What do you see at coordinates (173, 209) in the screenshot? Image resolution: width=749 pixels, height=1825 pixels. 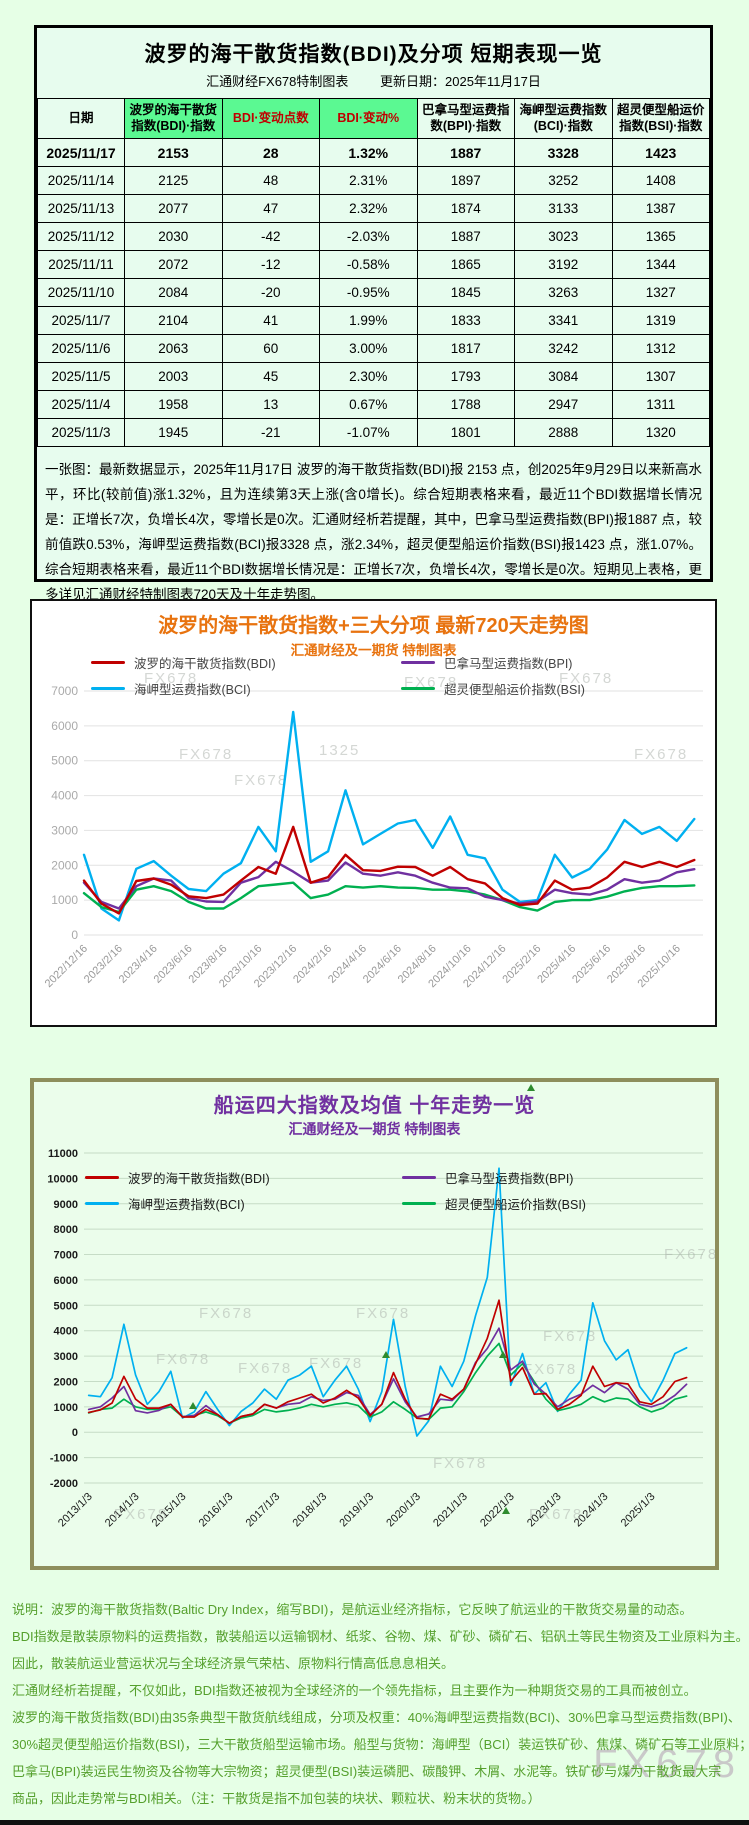 I see `value-cell: 2077` at bounding box center [173, 209].